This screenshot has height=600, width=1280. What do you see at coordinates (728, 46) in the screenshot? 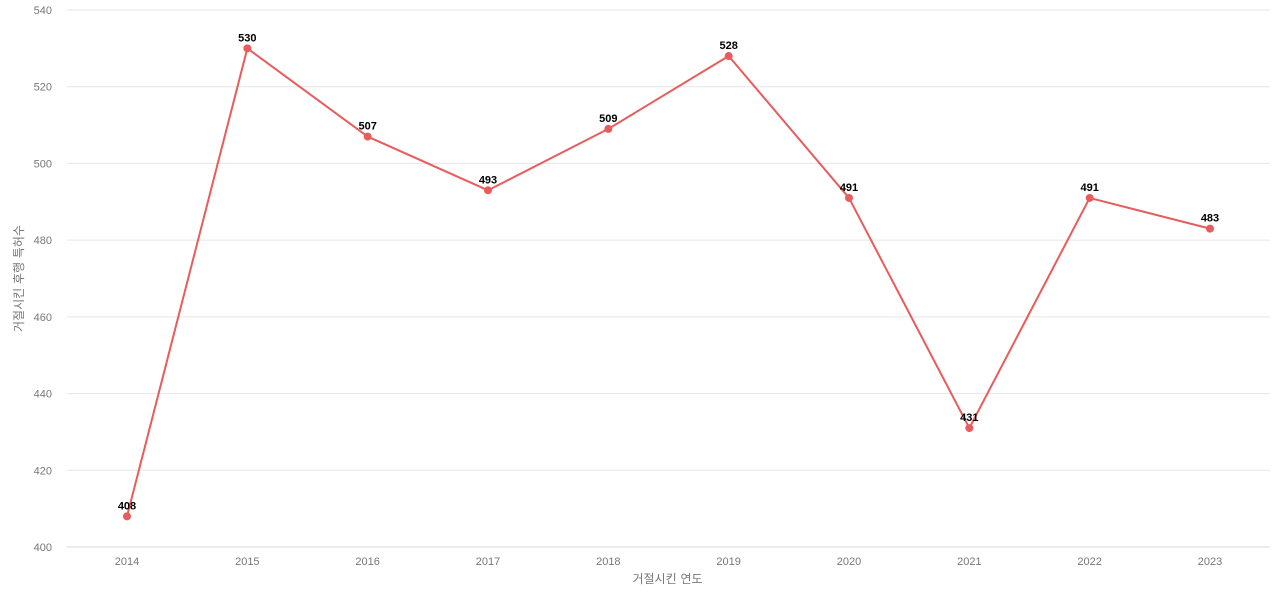
I see `data-label: 528` at bounding box center [728, 46].